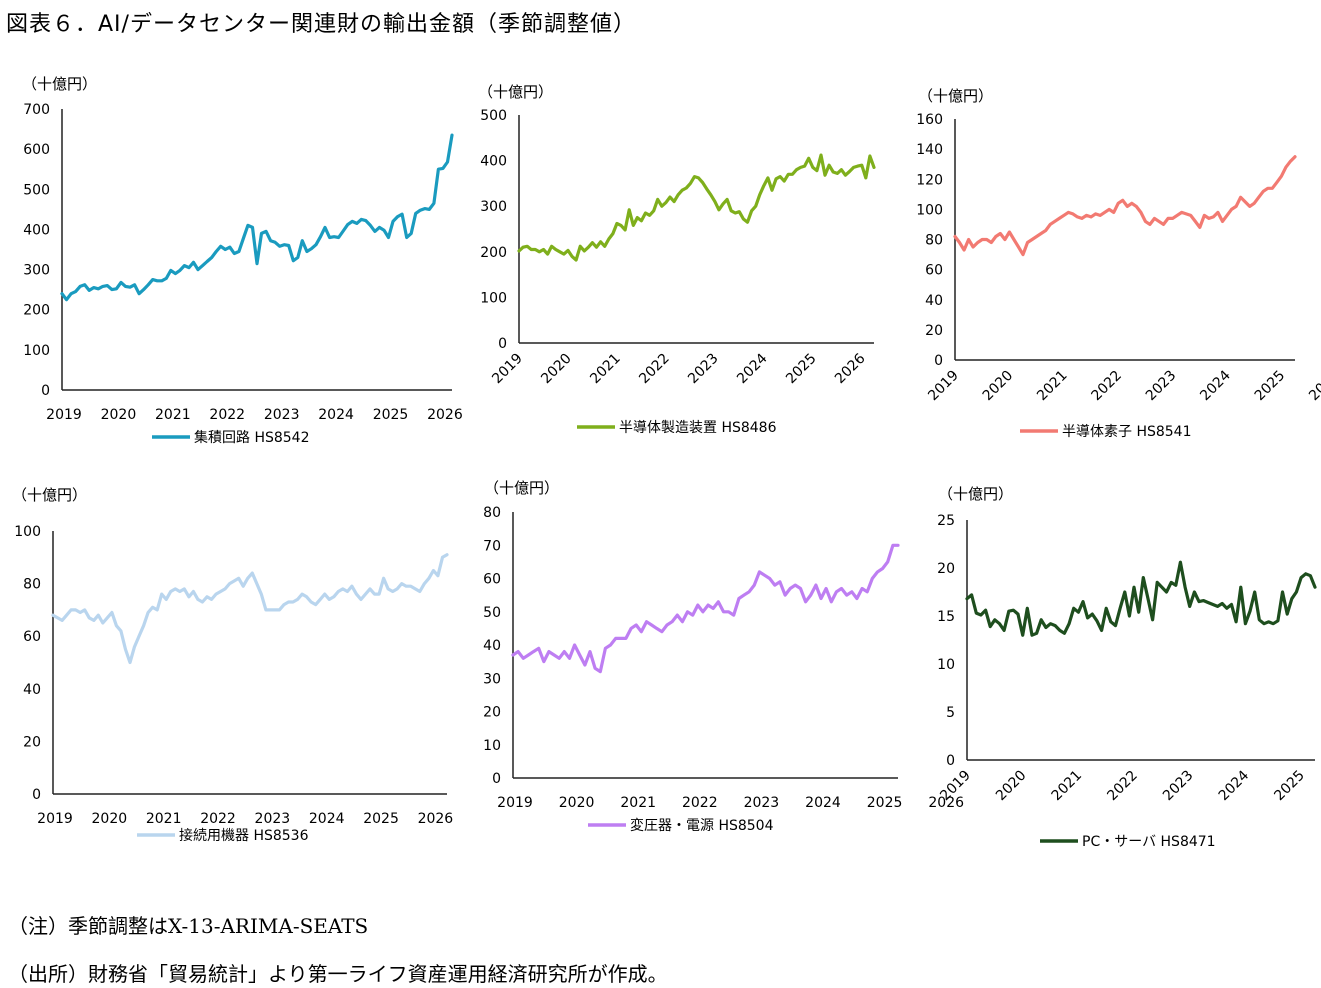  I want to click on y-tick-label: 600, so click(36, 150).